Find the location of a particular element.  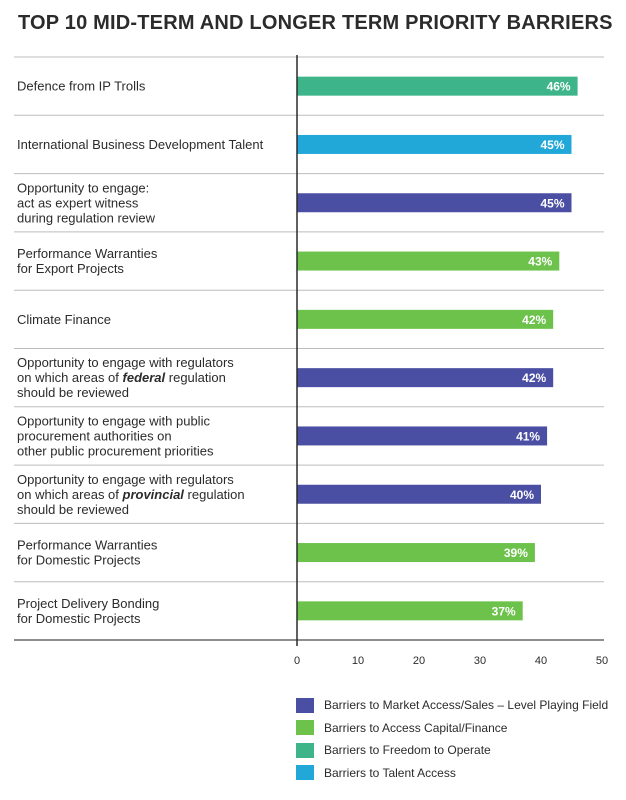

x-tick-label: 40 is located at coordinates (541, 661).